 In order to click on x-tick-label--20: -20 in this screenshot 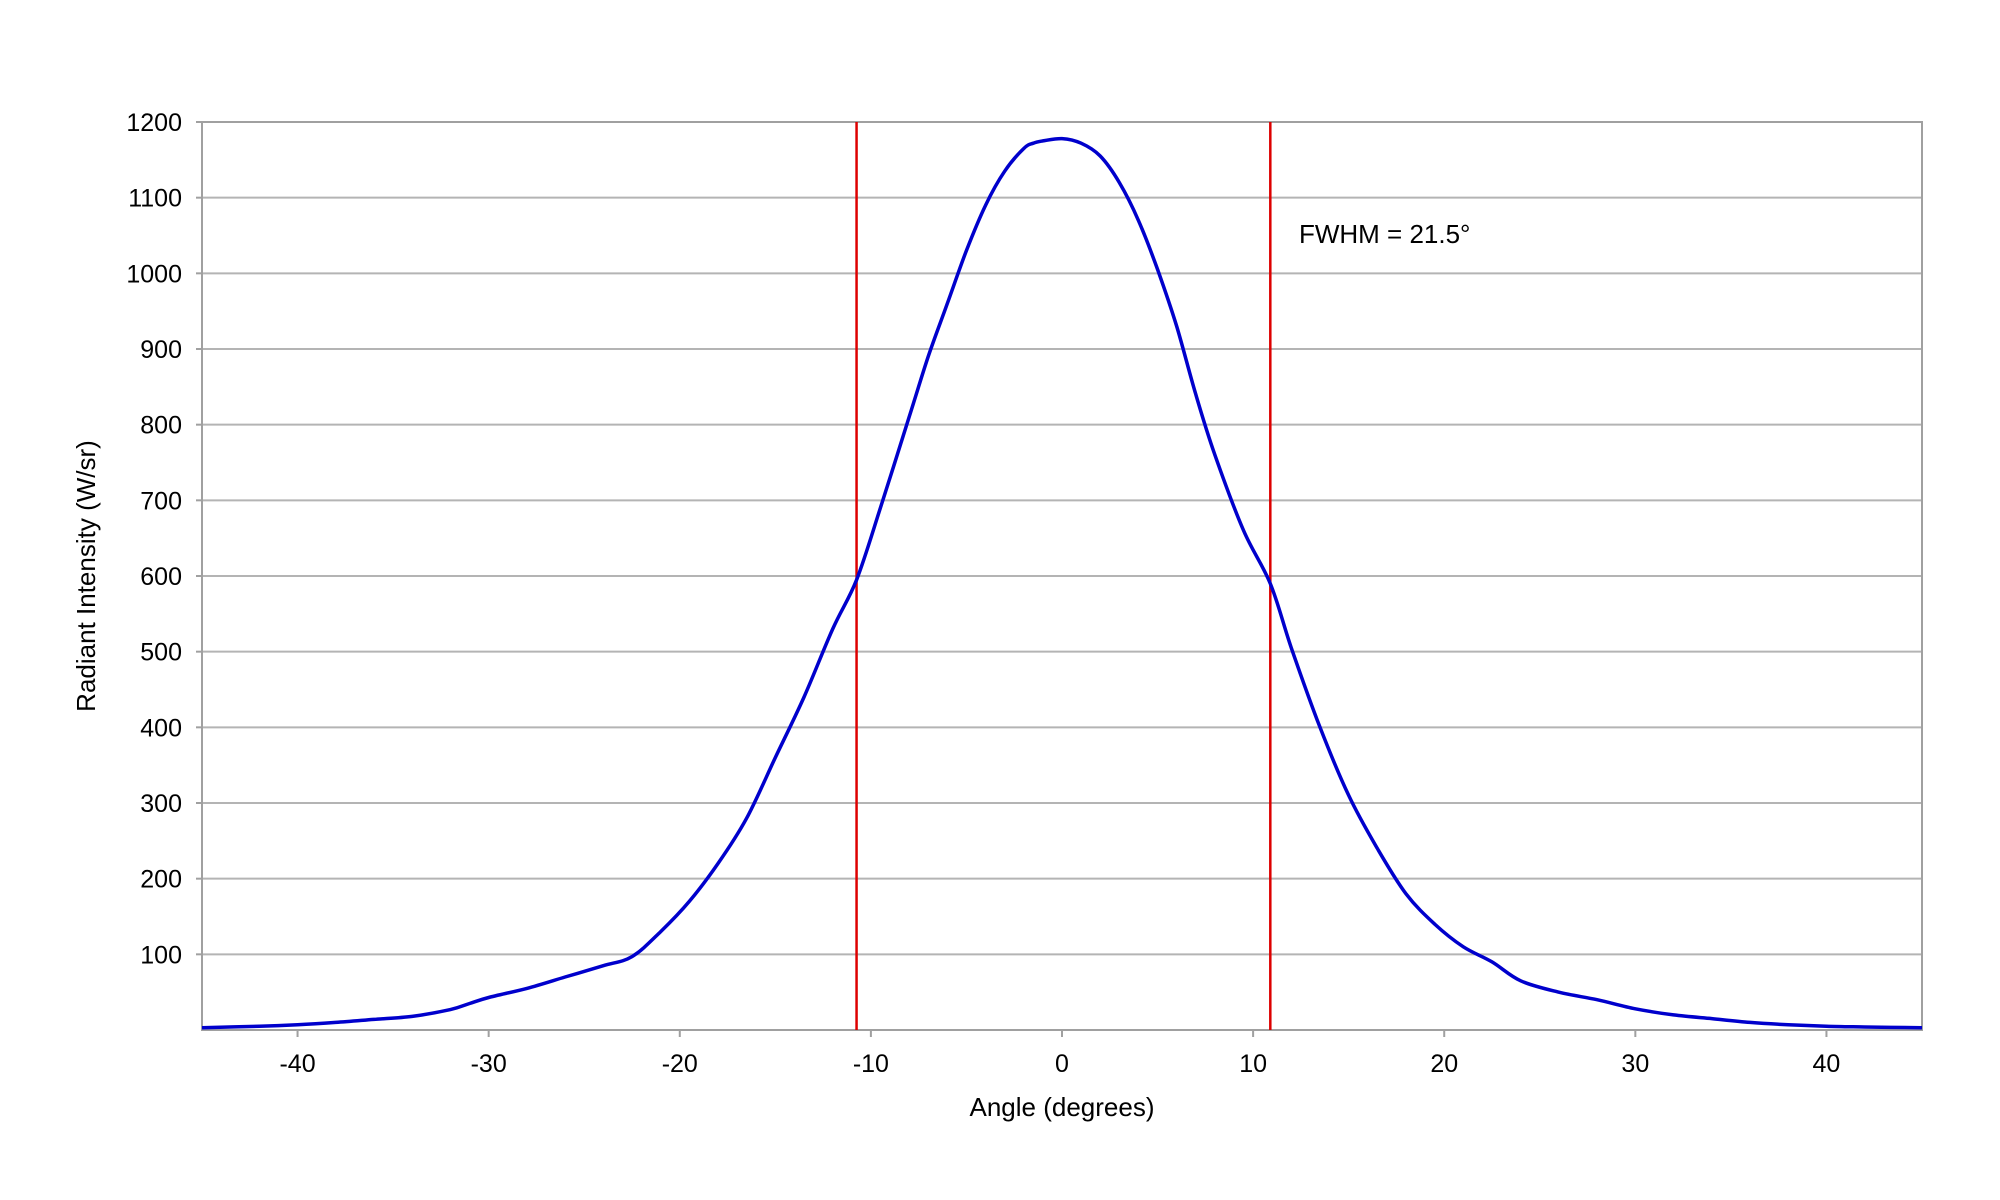, I will do `click(680, 1064)`.